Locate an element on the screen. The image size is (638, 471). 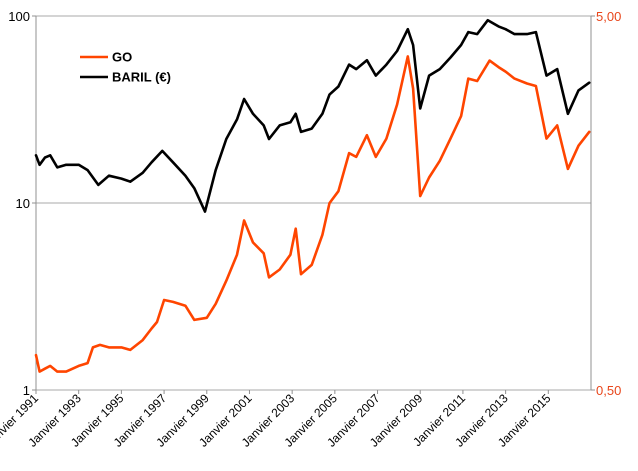
legend: GO BARIL (€) is located at coordinates (125, 67).